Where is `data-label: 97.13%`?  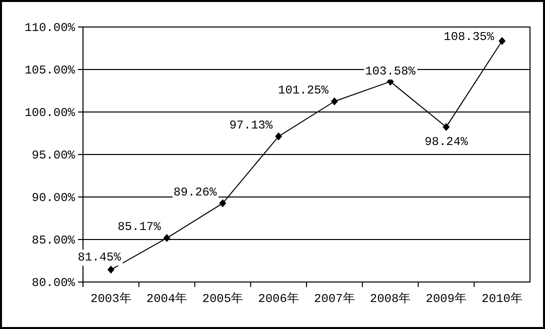
data-label: 97.13% is located at coordinates (251, 125).